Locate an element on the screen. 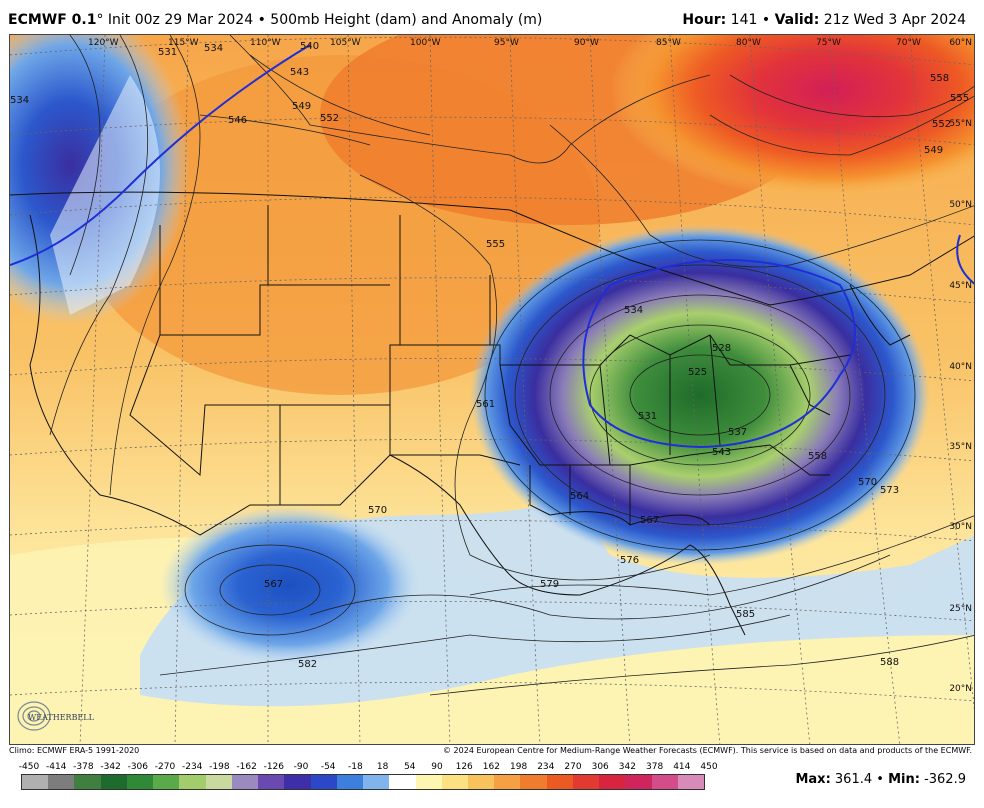 The height and width of the screenshot is (808, 984). contour-label: 561 is located at coordinates (485, 404).